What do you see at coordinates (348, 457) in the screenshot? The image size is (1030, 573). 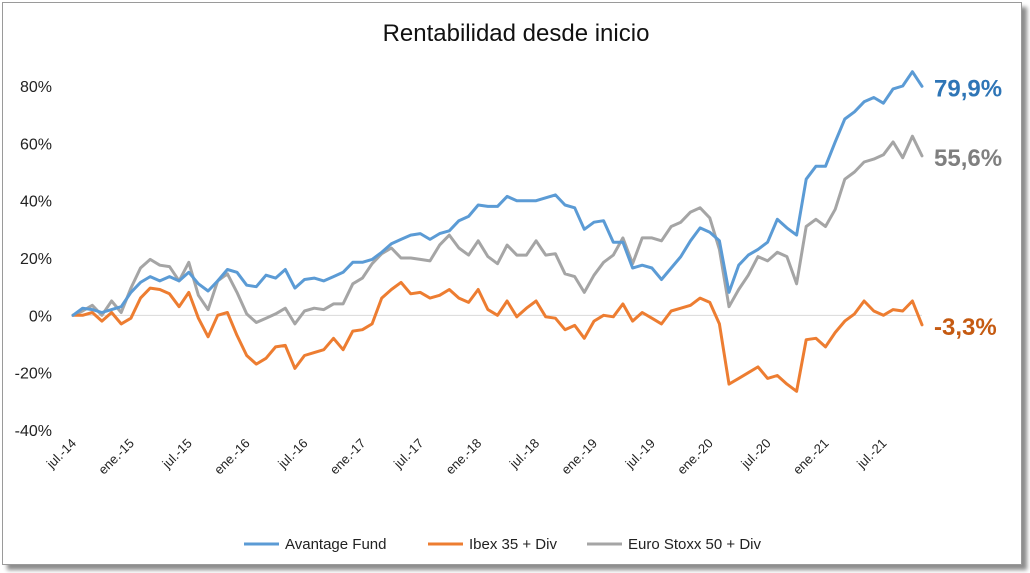 I see `x-tick-label: ene.-17` at bounding box center [348, 457].